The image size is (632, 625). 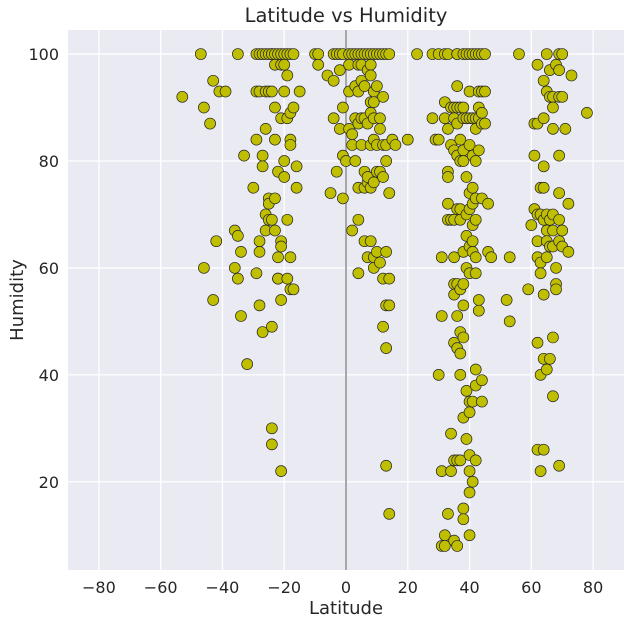 I want to click on x-tick-label: −40, so click(x=223, y=587).